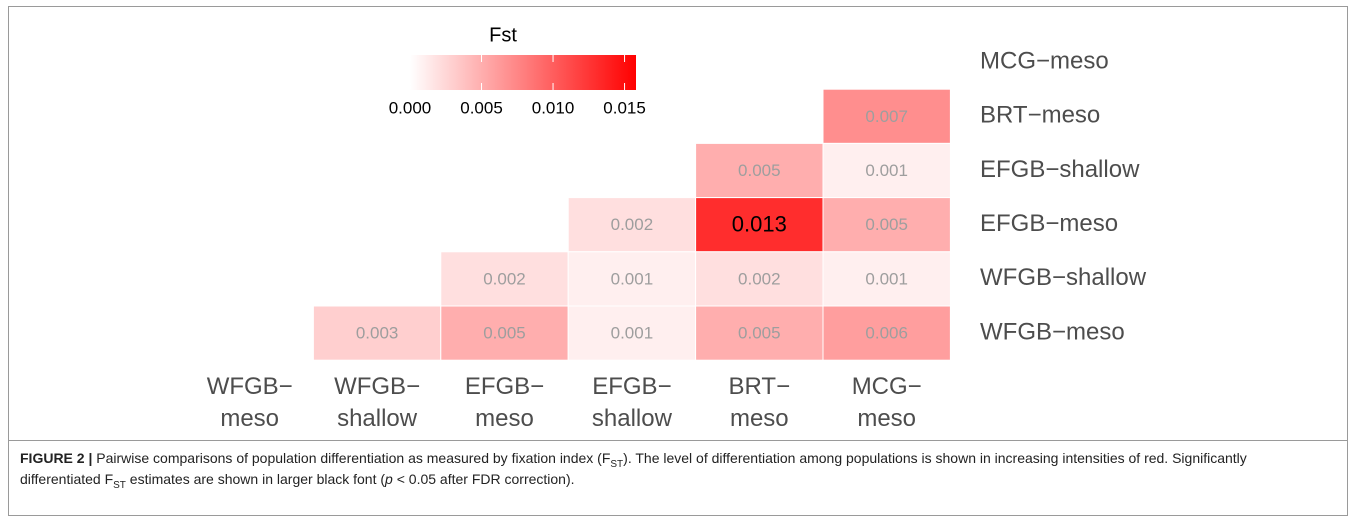  Describe the element at coordinates (377, 402) in the screenshot. I see `x-tick-label: WFGB− shallow` at that location.